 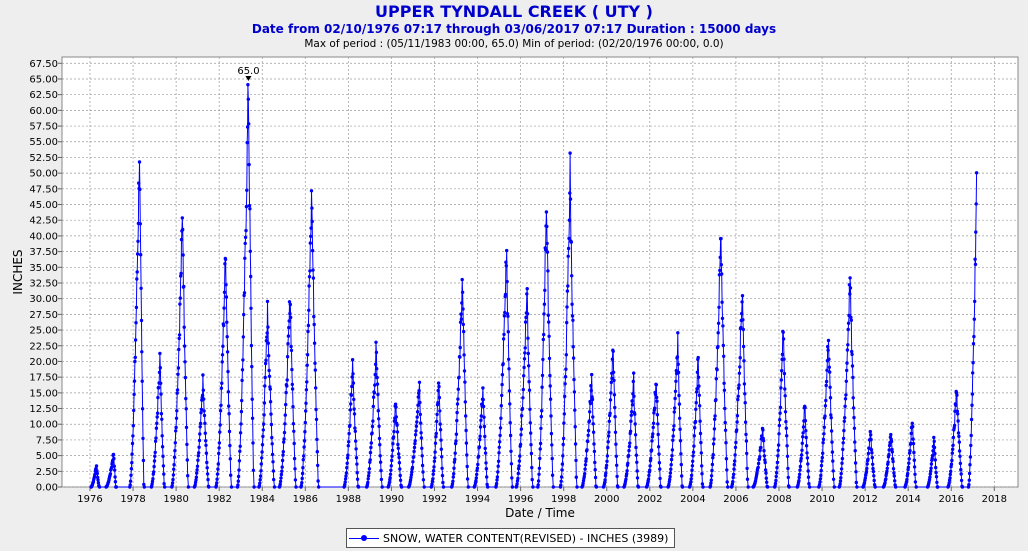 I want to click on y-tick-label: 25.00, so click(x=43, y=331).